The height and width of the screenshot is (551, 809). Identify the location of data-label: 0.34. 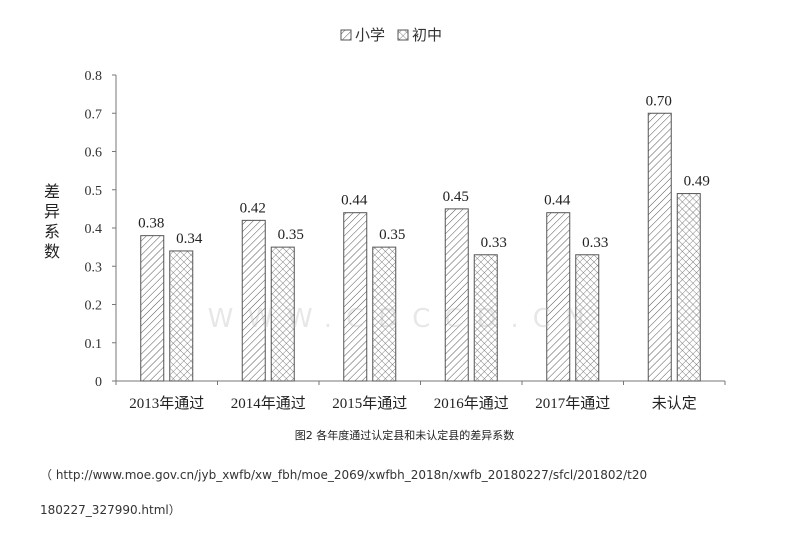
(189, 239).